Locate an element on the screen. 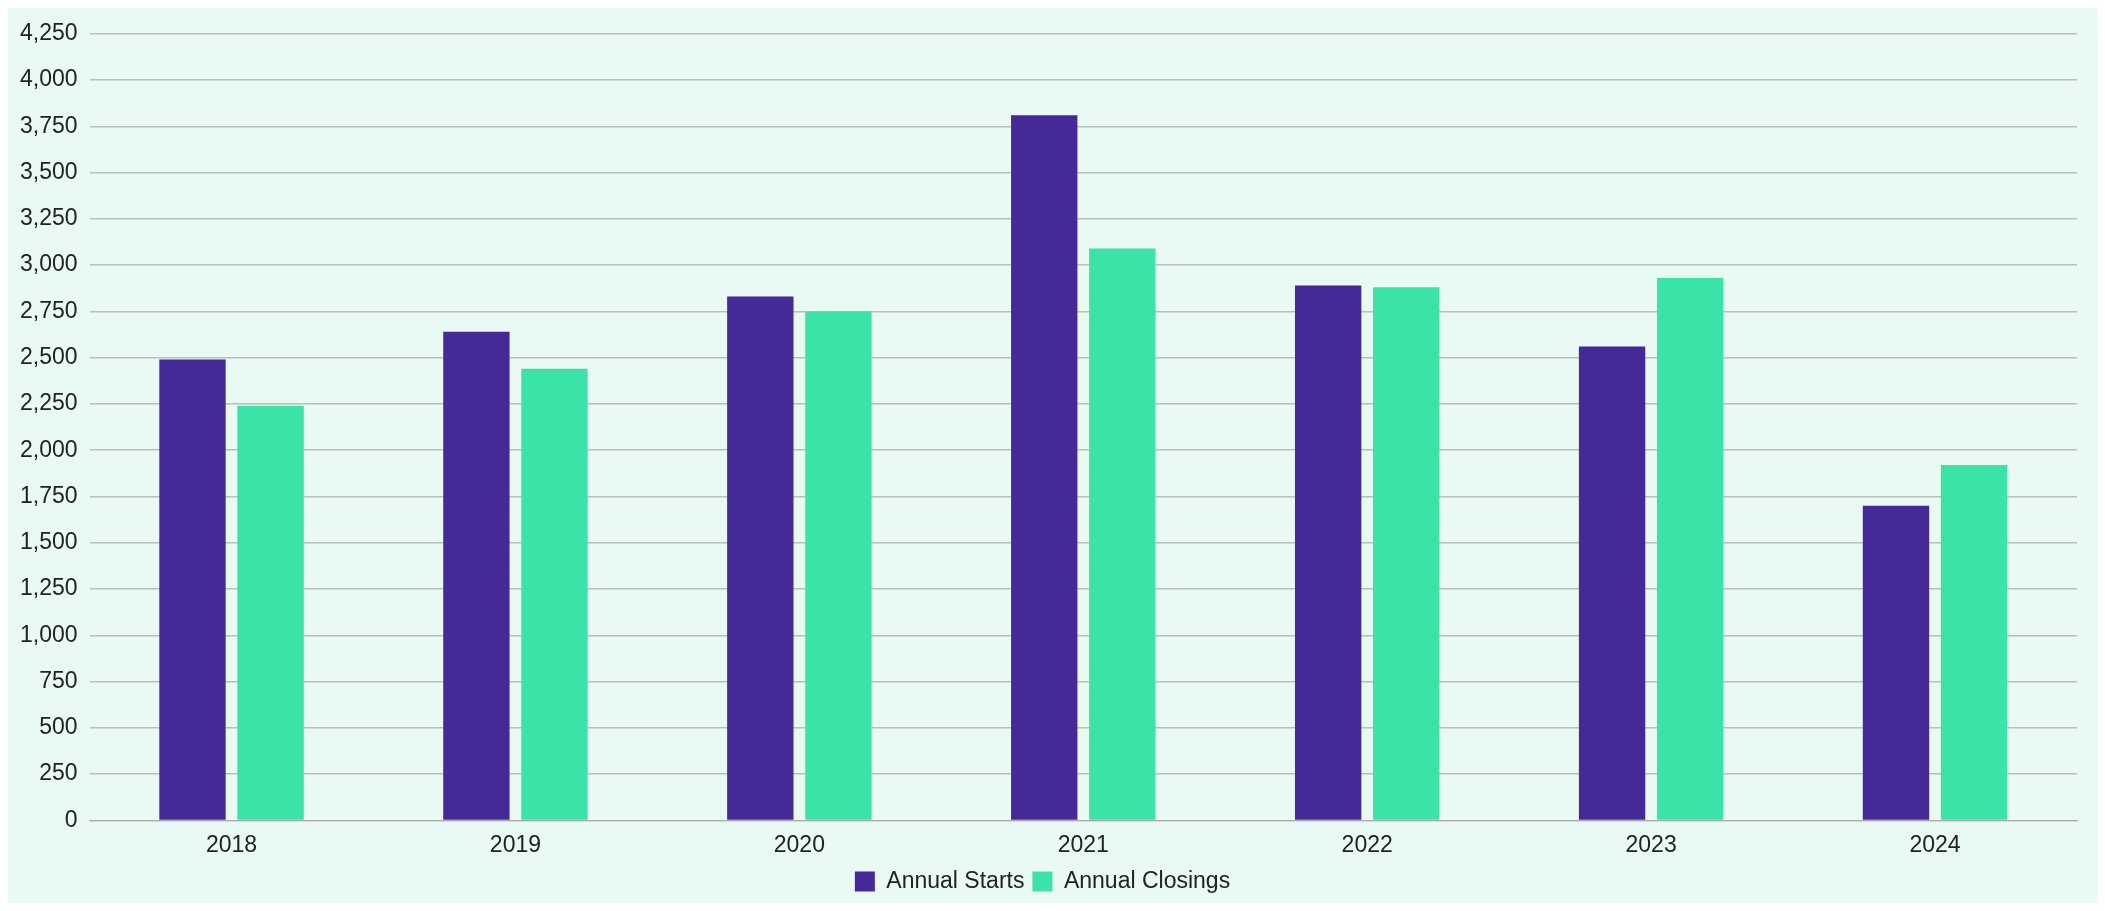 Image resolution: width=2105 pixels, height=911 pixels. y-tick-label: 250 is located at coordinates (58, 772).